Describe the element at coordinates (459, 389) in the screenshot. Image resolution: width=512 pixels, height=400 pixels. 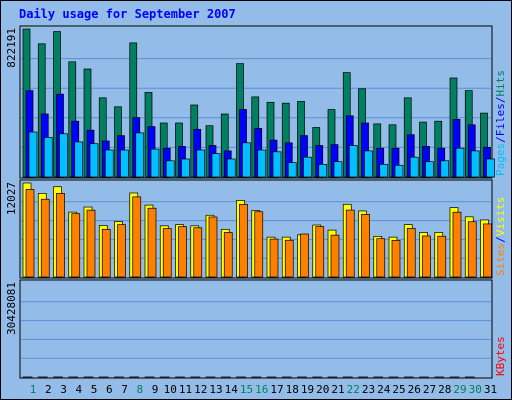
I see `x-tick-label-day-29: 29` at that location.